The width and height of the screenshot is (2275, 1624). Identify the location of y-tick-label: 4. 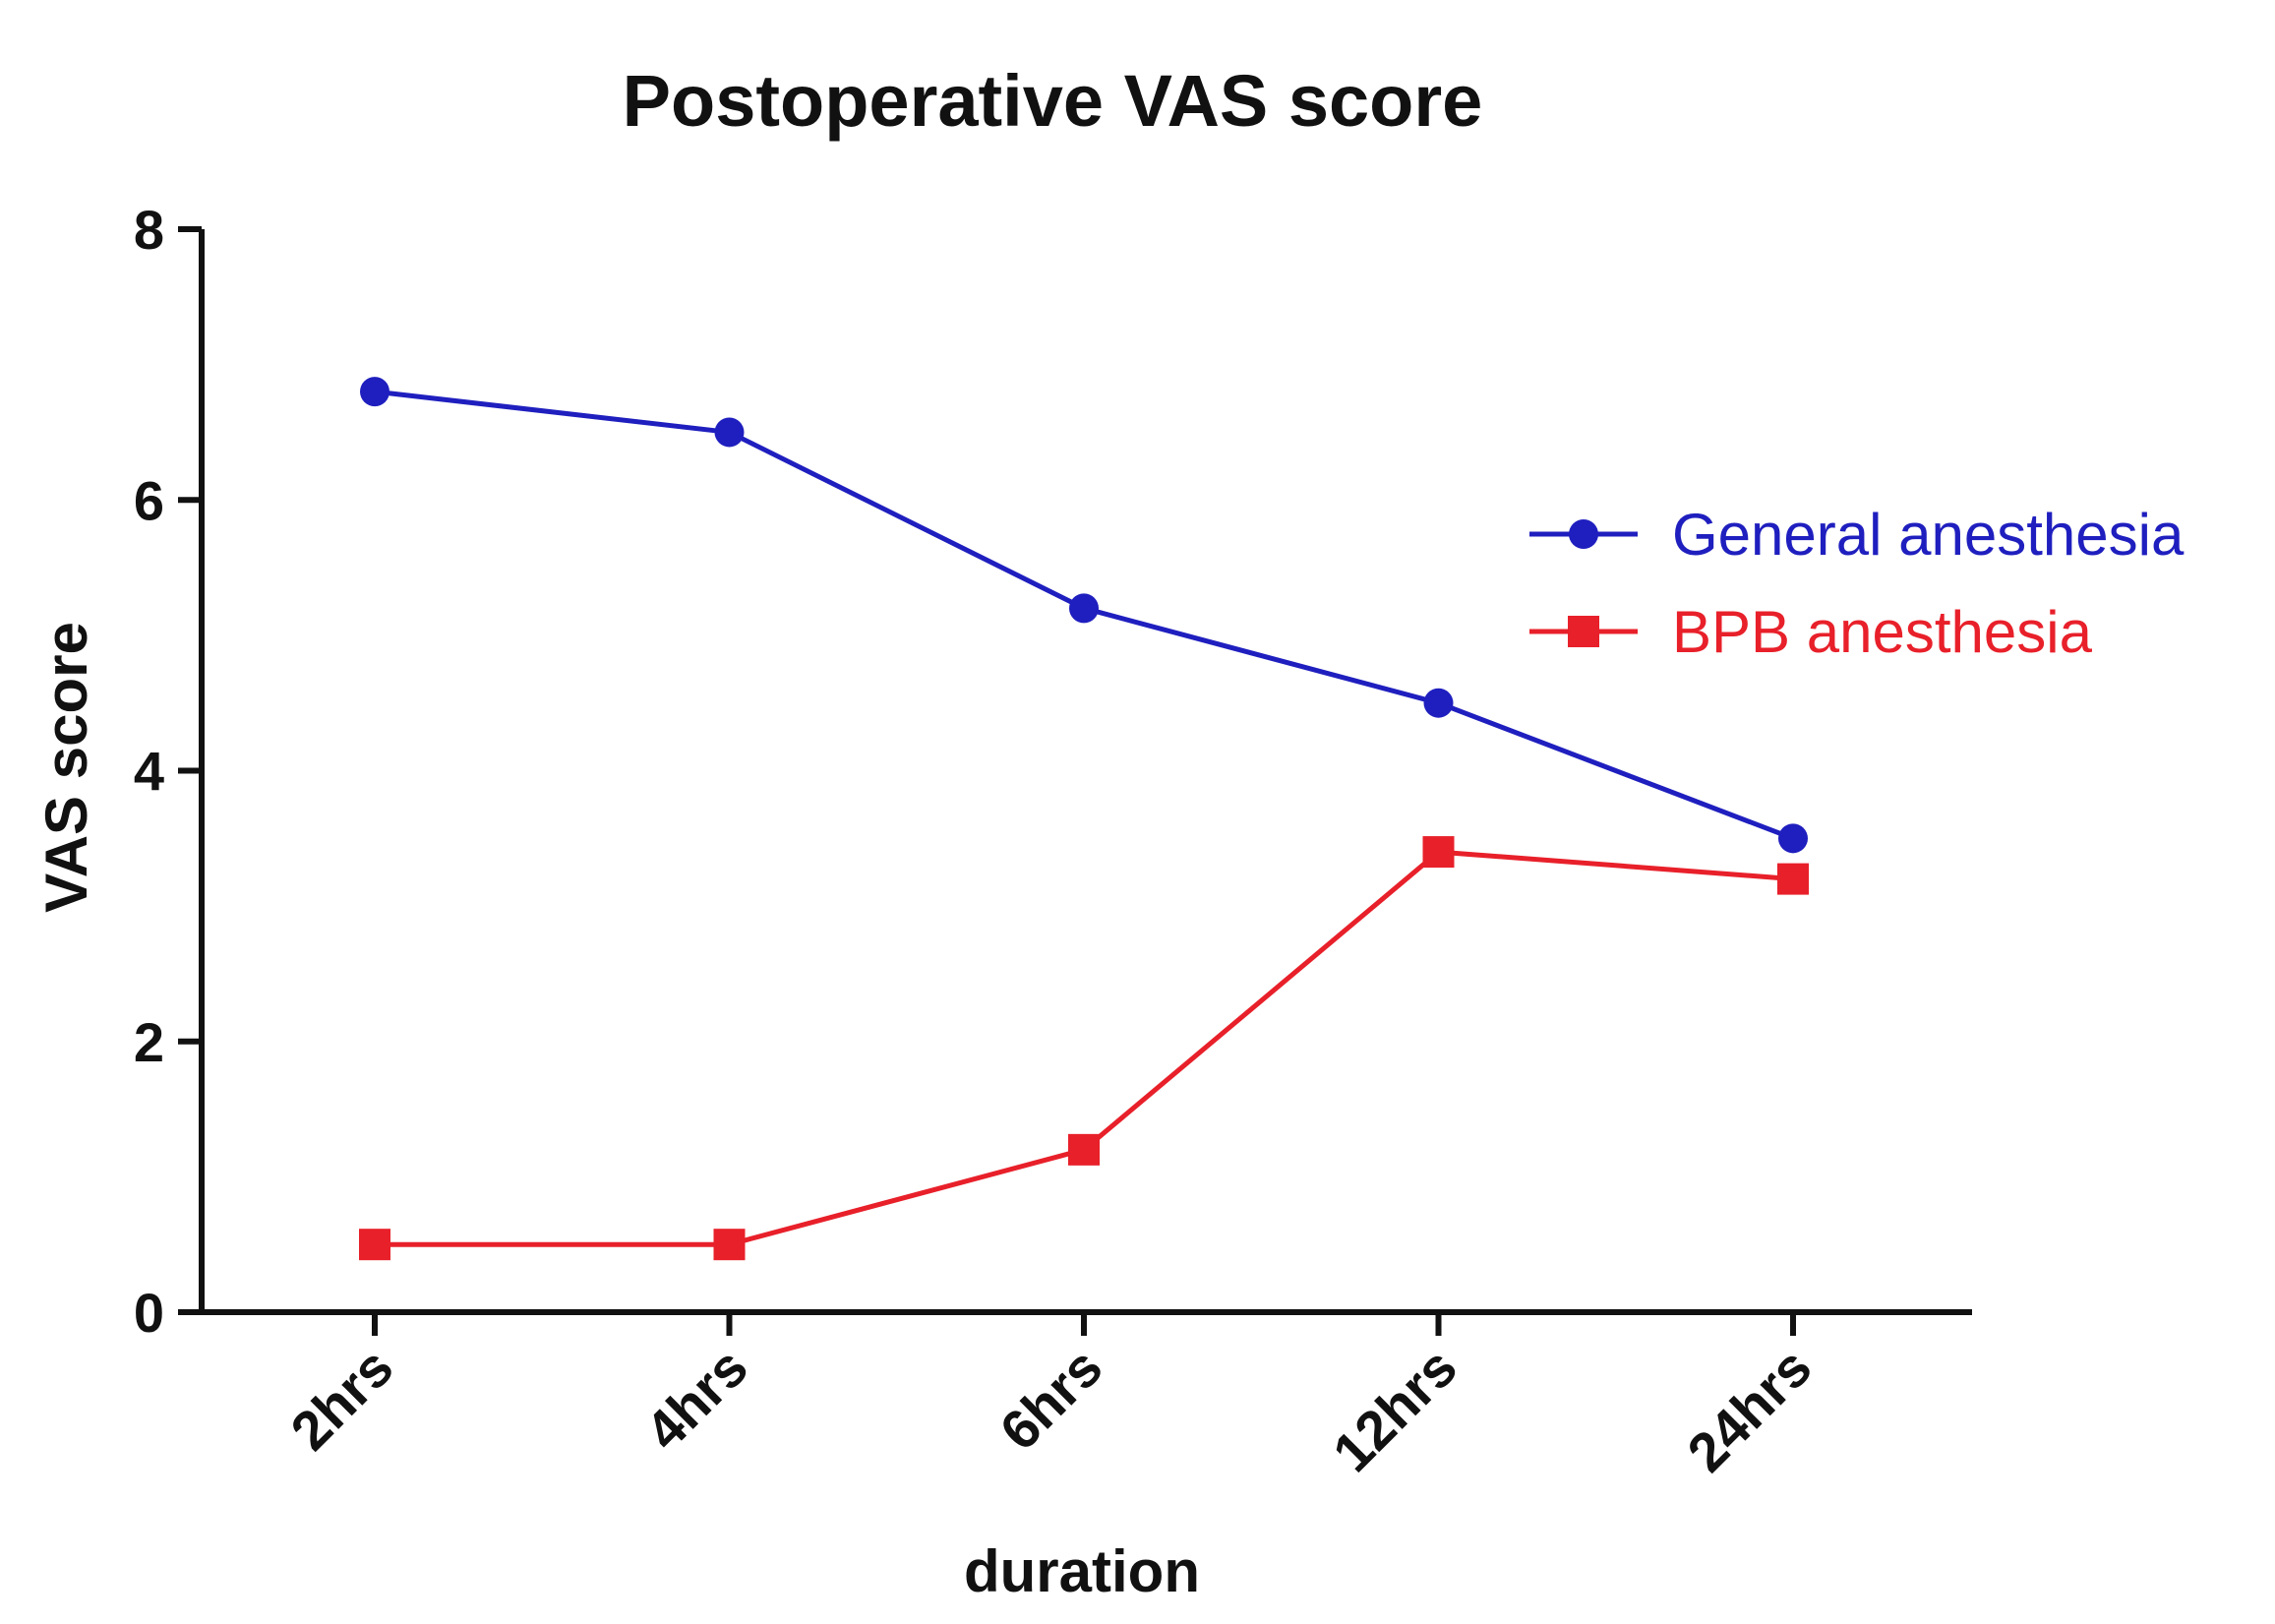
(149, 772).